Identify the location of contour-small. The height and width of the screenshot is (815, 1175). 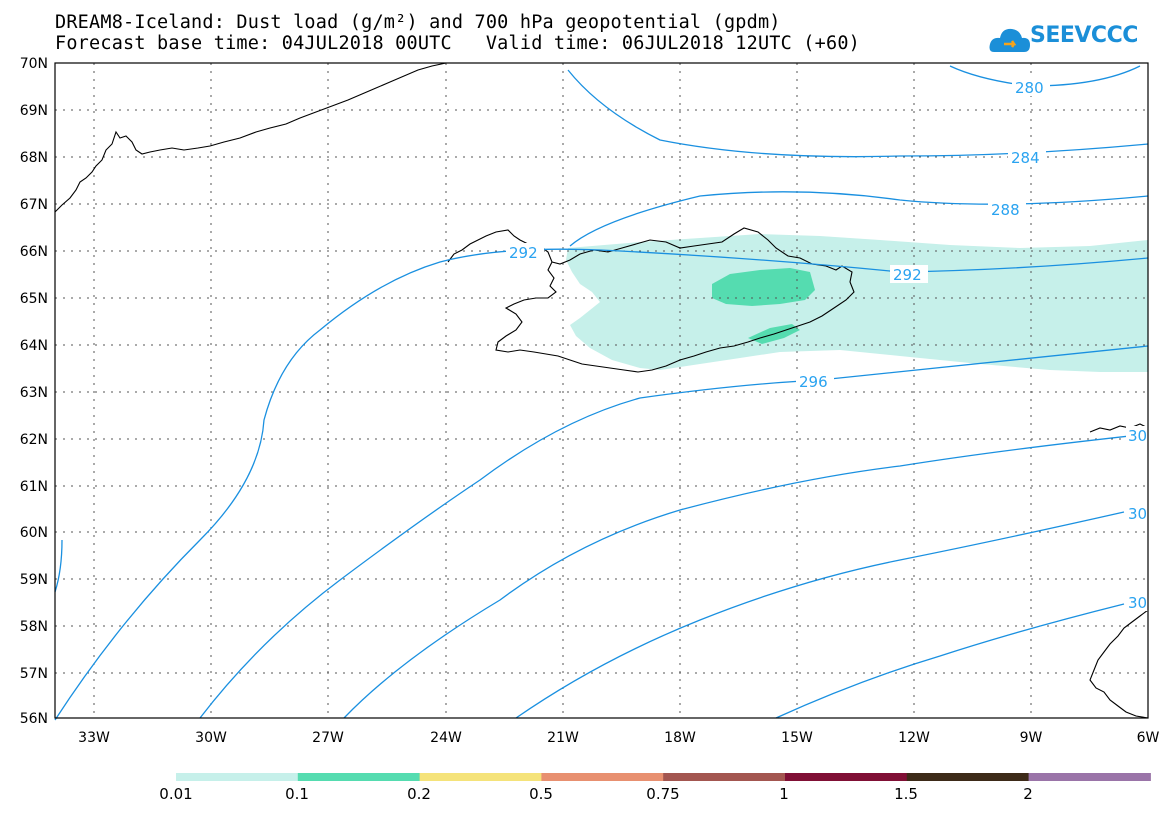
(58, 566).